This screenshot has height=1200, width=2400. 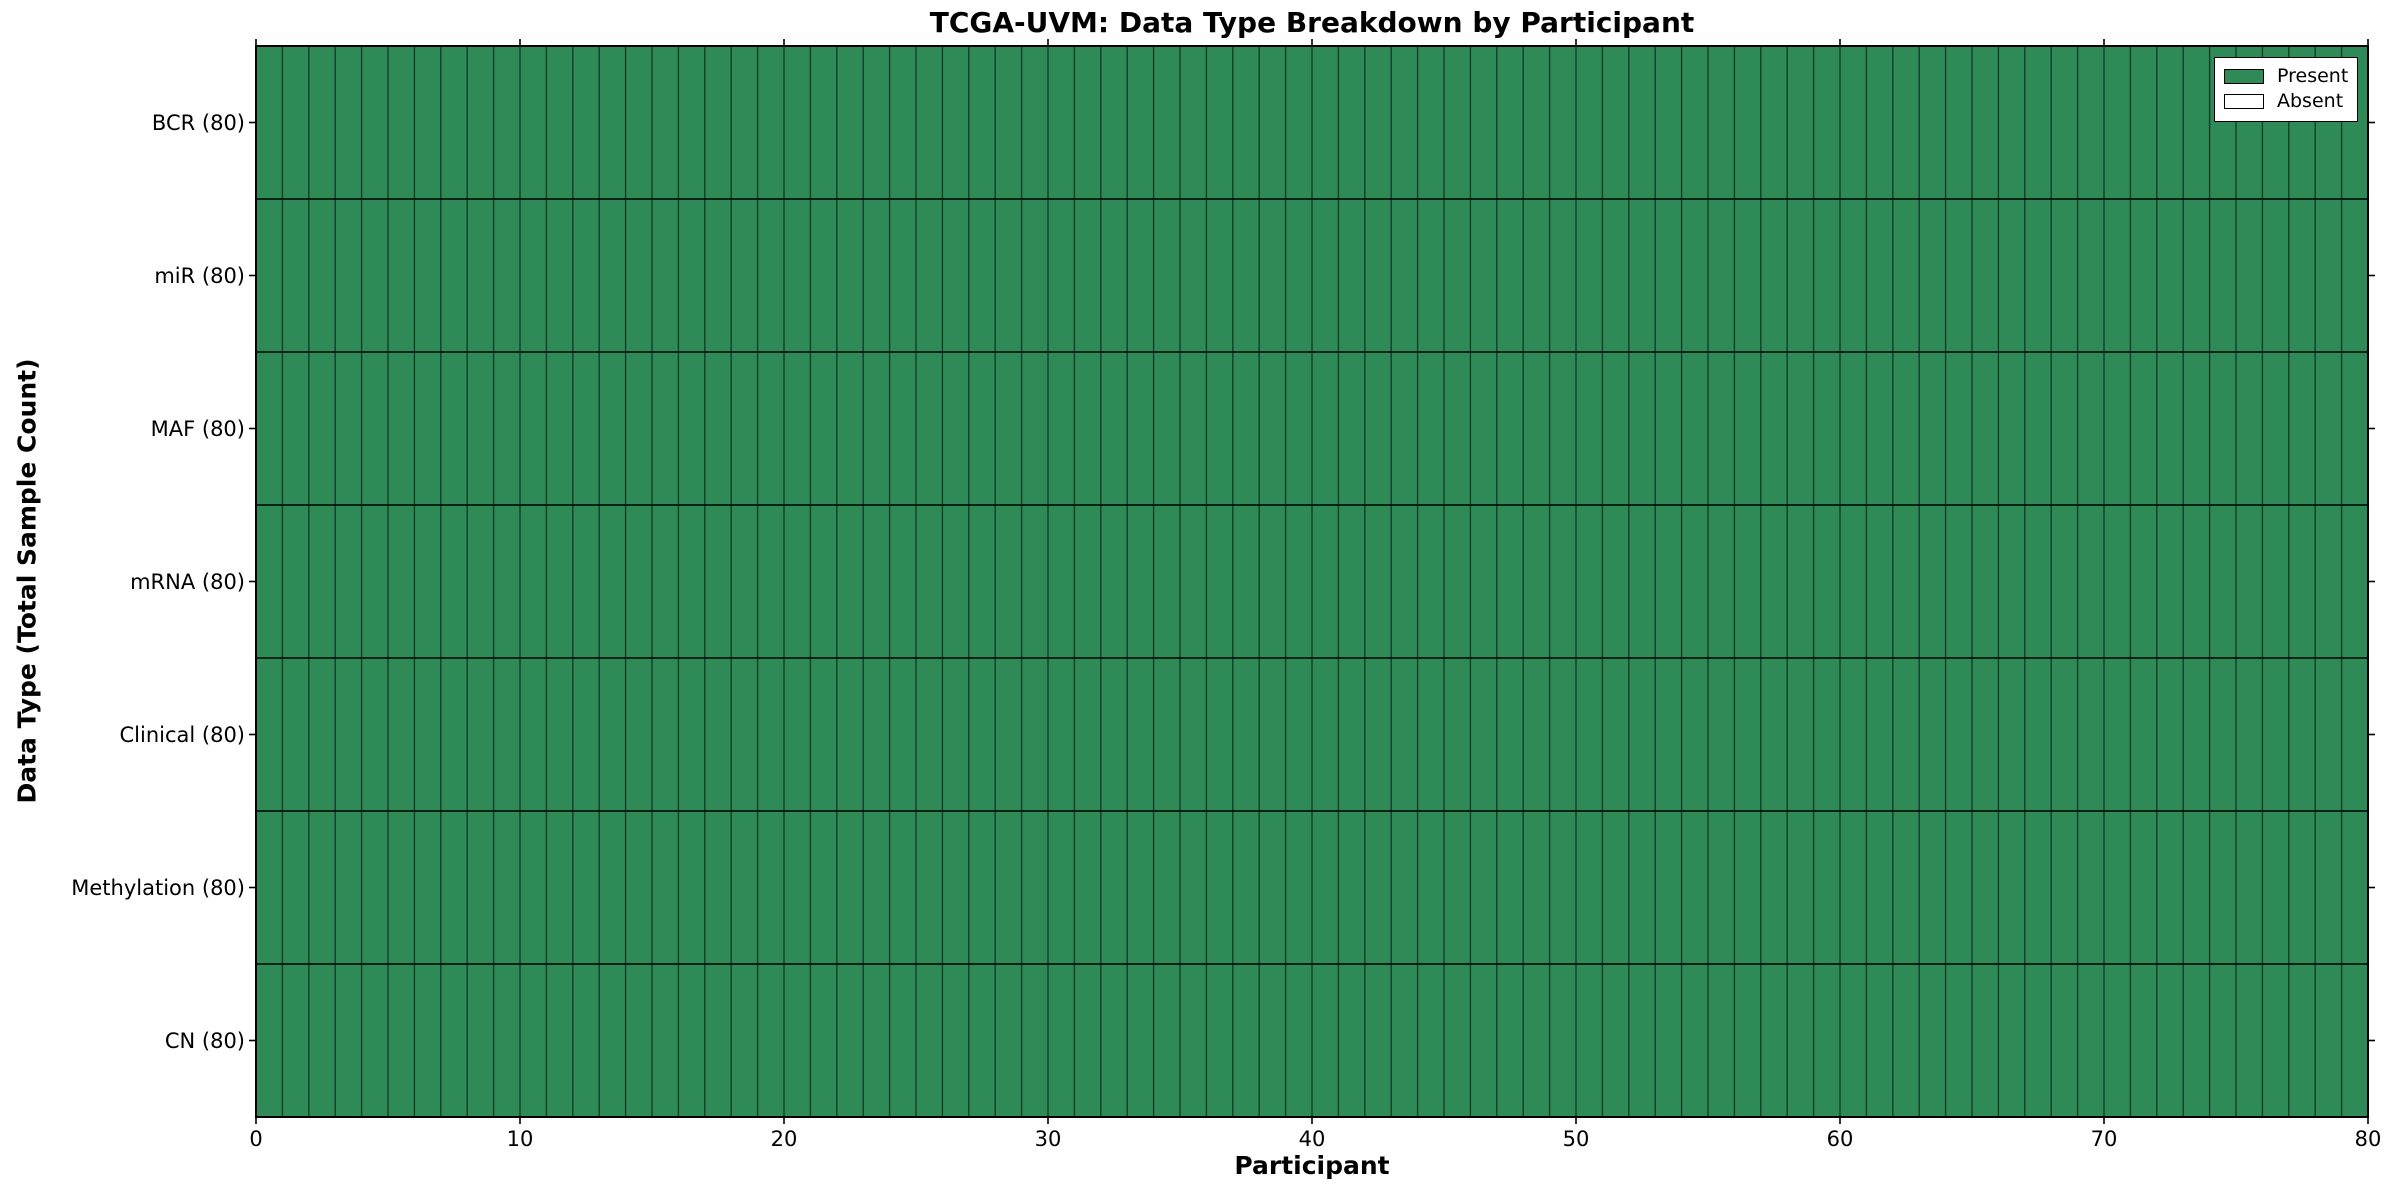 What do you see at coordinates (1576, 1139) in the screenshot?
I see `x-tick-label: 50` at bounding box center [1576, 1139].